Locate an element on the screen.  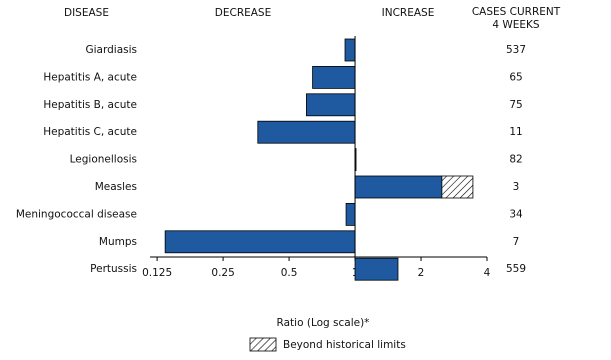
cases-label: 7 is located at coordinates (516, 242).